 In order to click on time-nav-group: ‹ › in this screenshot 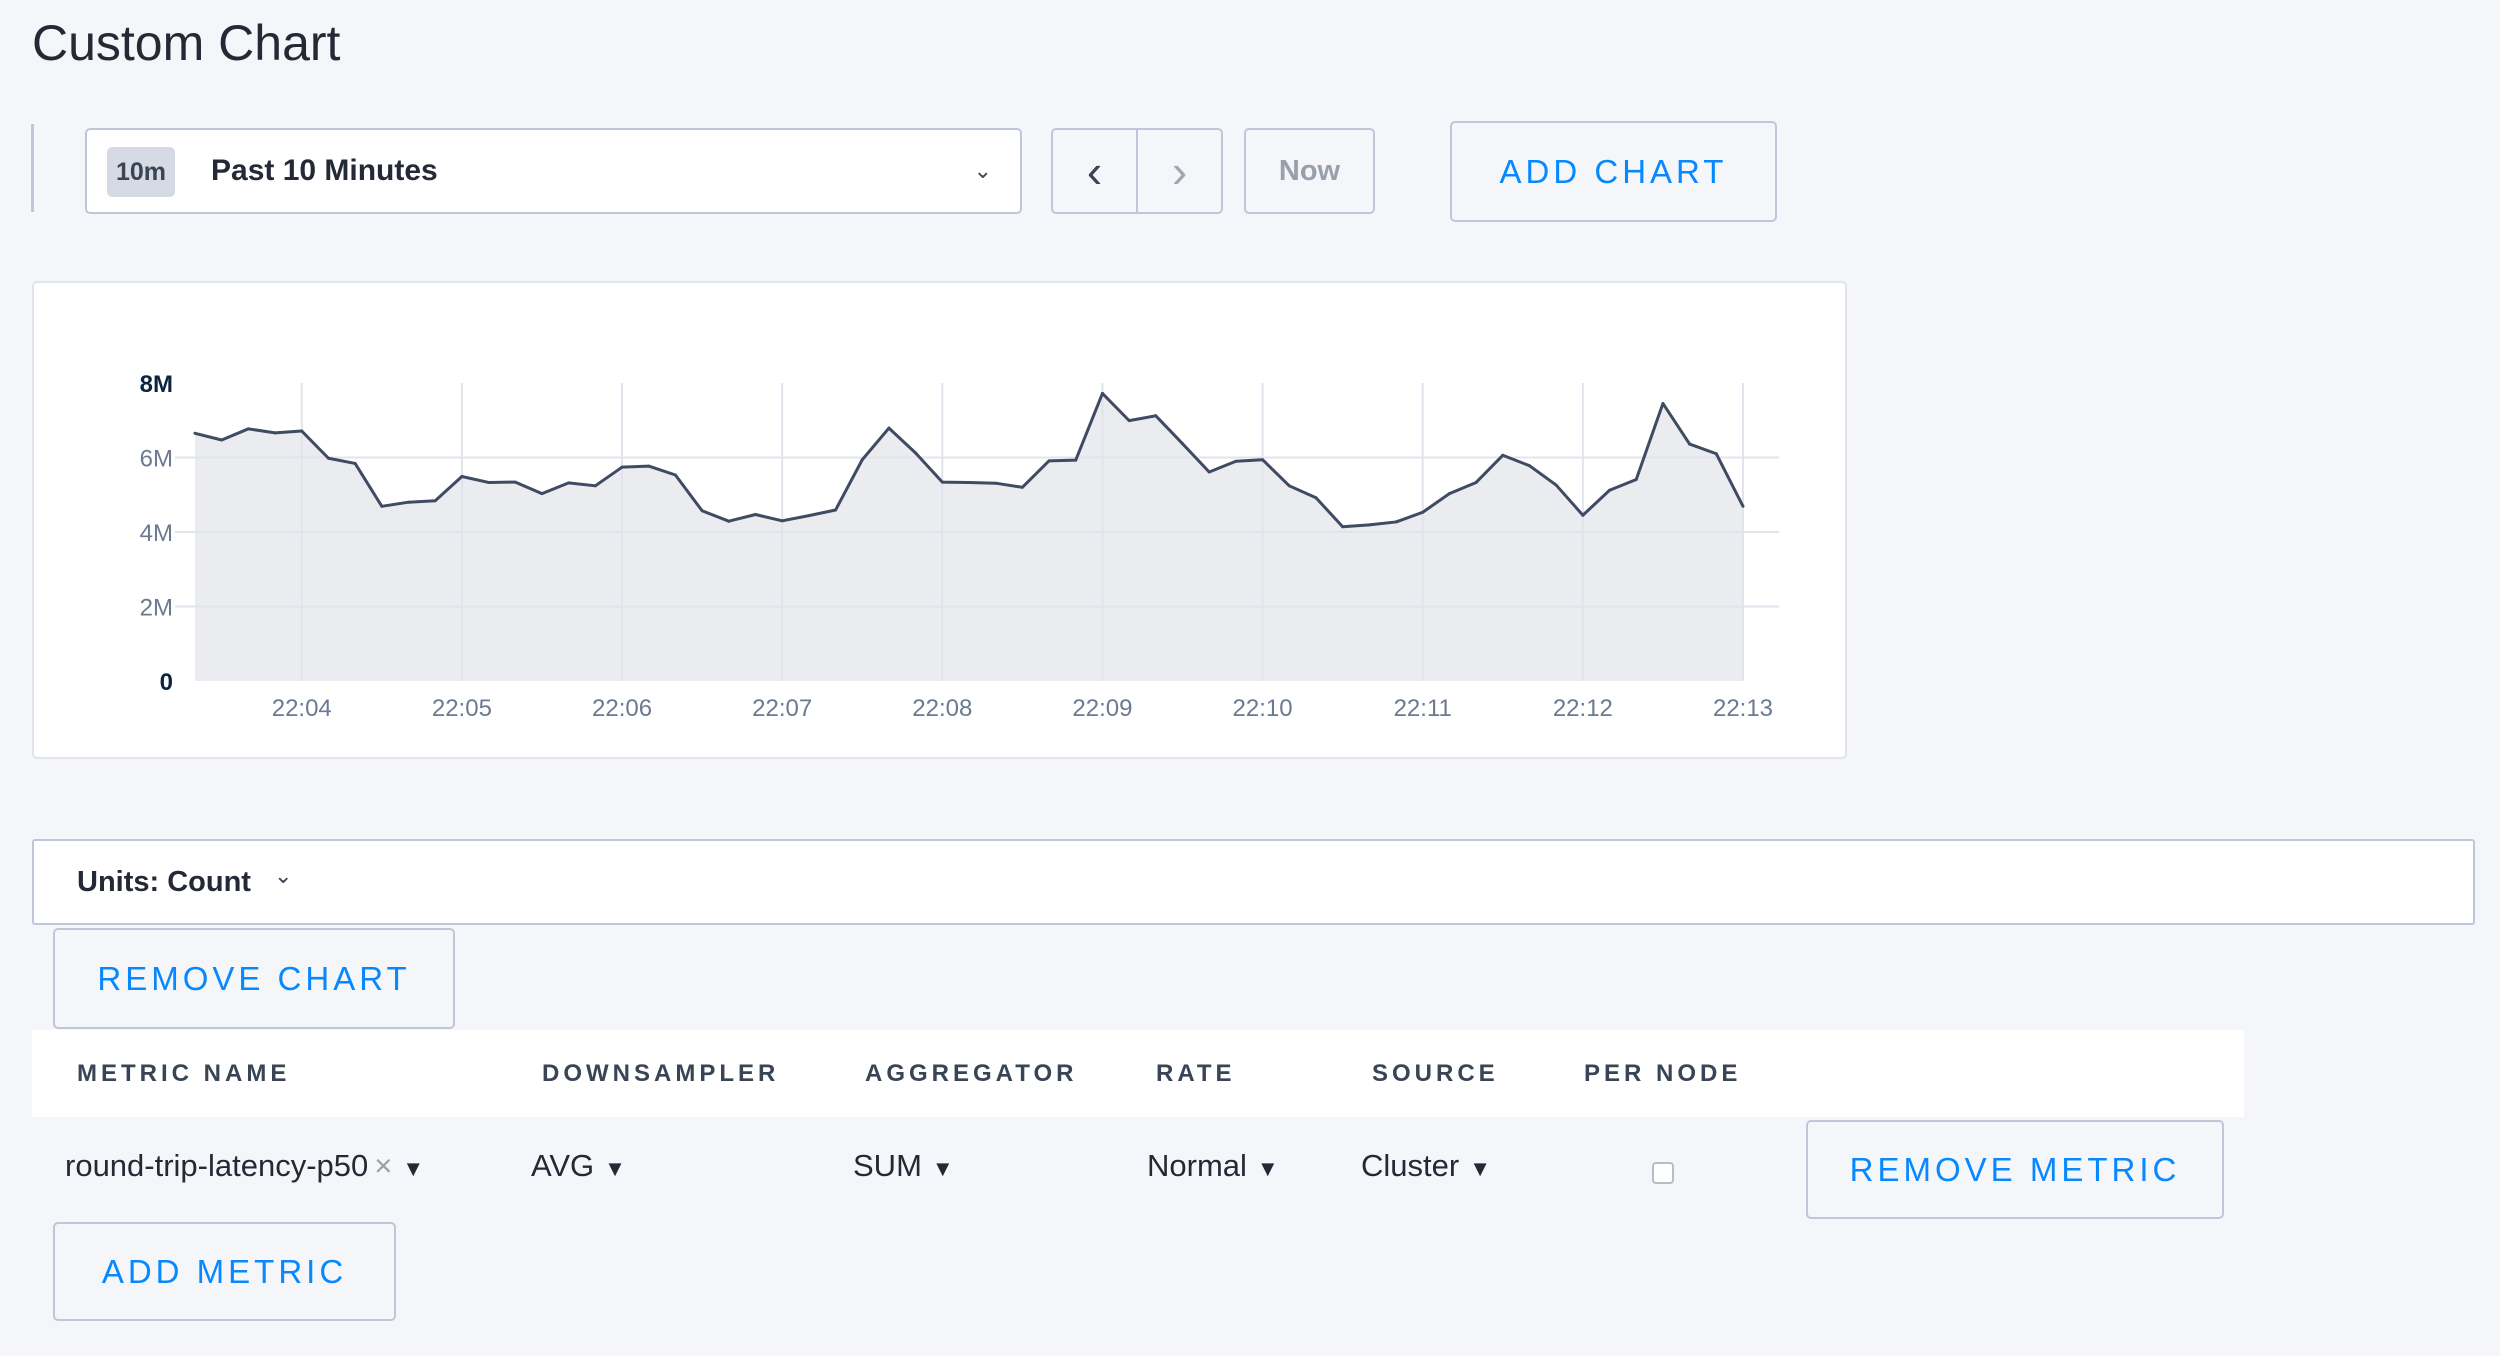, I will do `click(1137, 171)`.